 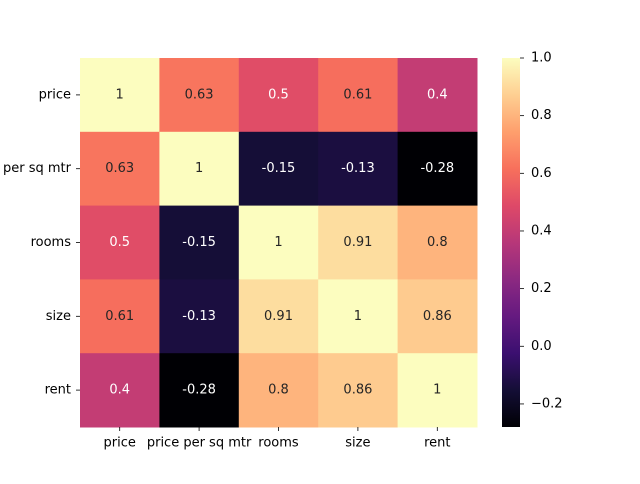 I want to click on colorbar-tick-label: 0.6, so click(x=541, y=173).